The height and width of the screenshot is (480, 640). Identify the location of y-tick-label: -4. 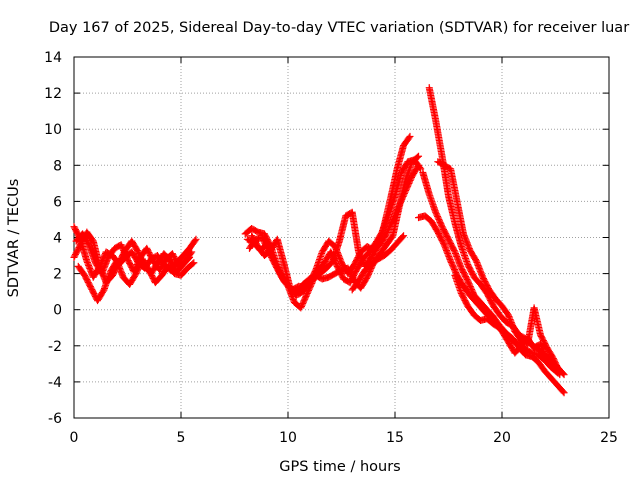
(55, 383).